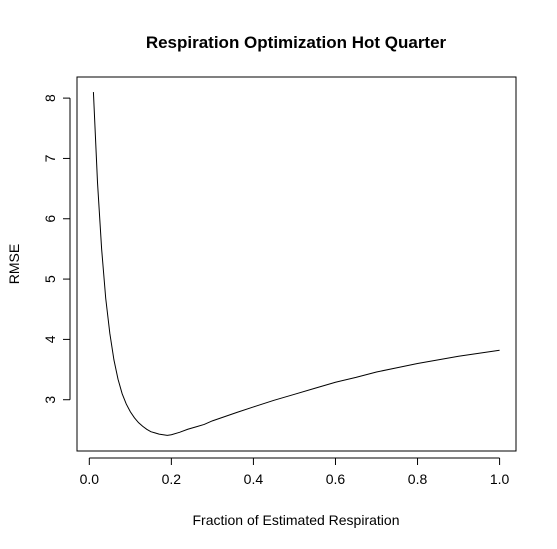 Image resolution: width=557 pixels, height=549 pixels. What do you see at coordinates (50, 400) in the screenshot?
I see `y-tick-label: 3` at bounding box center [50, 400].